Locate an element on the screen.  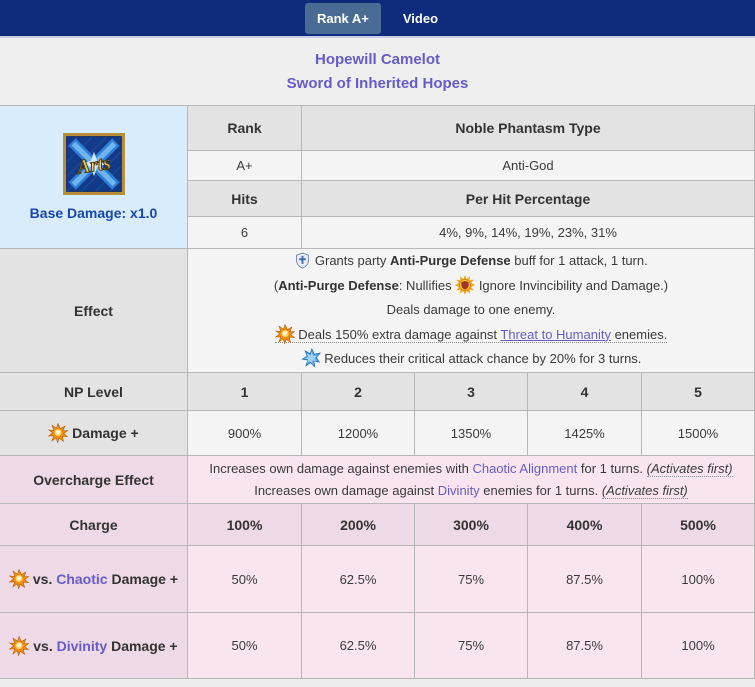
vs-chaotic-value: 62.5% is located at coordinates (358, 579).